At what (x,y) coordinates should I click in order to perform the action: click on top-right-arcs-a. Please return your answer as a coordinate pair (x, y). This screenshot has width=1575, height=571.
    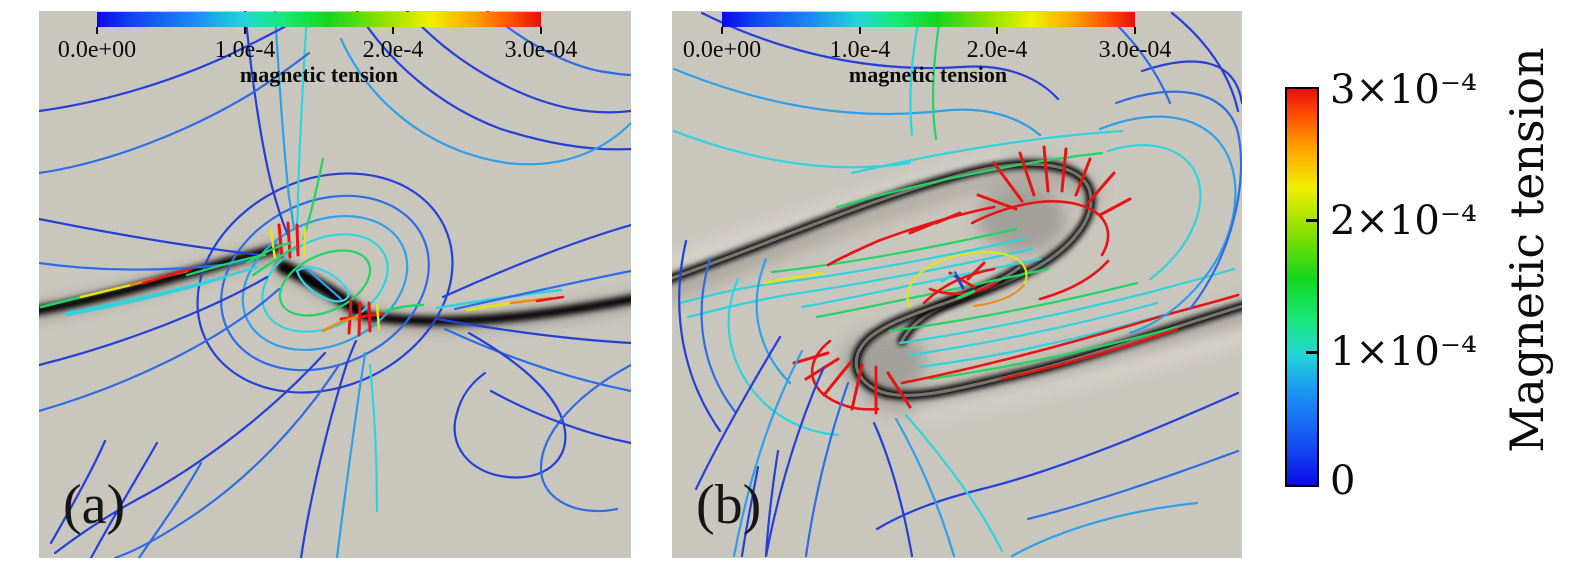
    Looking at the image, I should click on (485, 88).